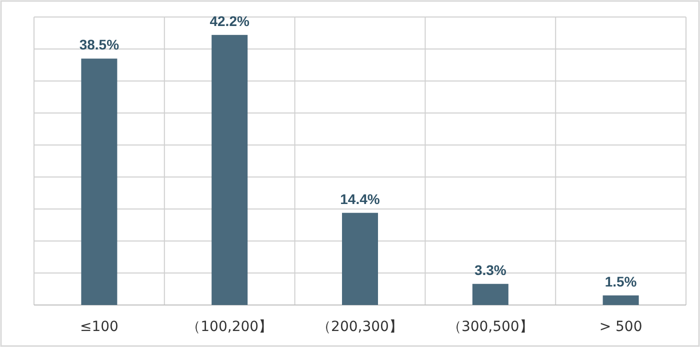 Image resolution: width=700 pixels, height=347 pixels. Describe the element at coordinates (229, 327) in the screenshot. I see `x-tick-label: （100,200】` at that location.